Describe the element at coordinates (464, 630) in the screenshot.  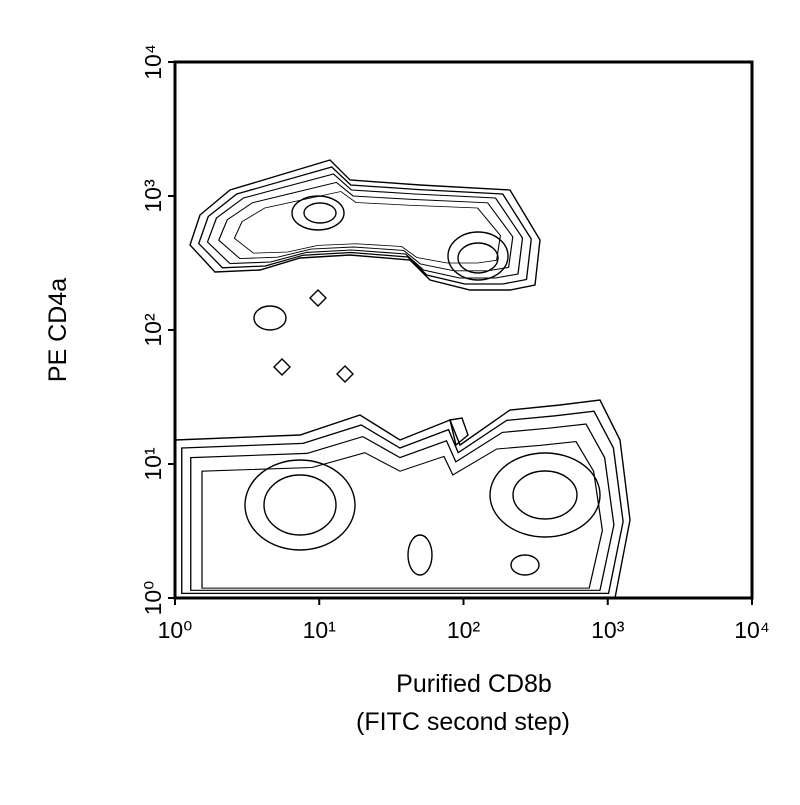
I see `x-tick-label: 10²` at that location.